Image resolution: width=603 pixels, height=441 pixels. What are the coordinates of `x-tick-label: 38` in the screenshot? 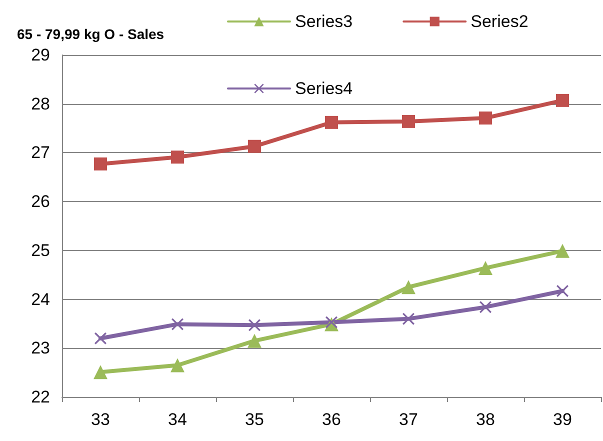 It's located at (485, 419).